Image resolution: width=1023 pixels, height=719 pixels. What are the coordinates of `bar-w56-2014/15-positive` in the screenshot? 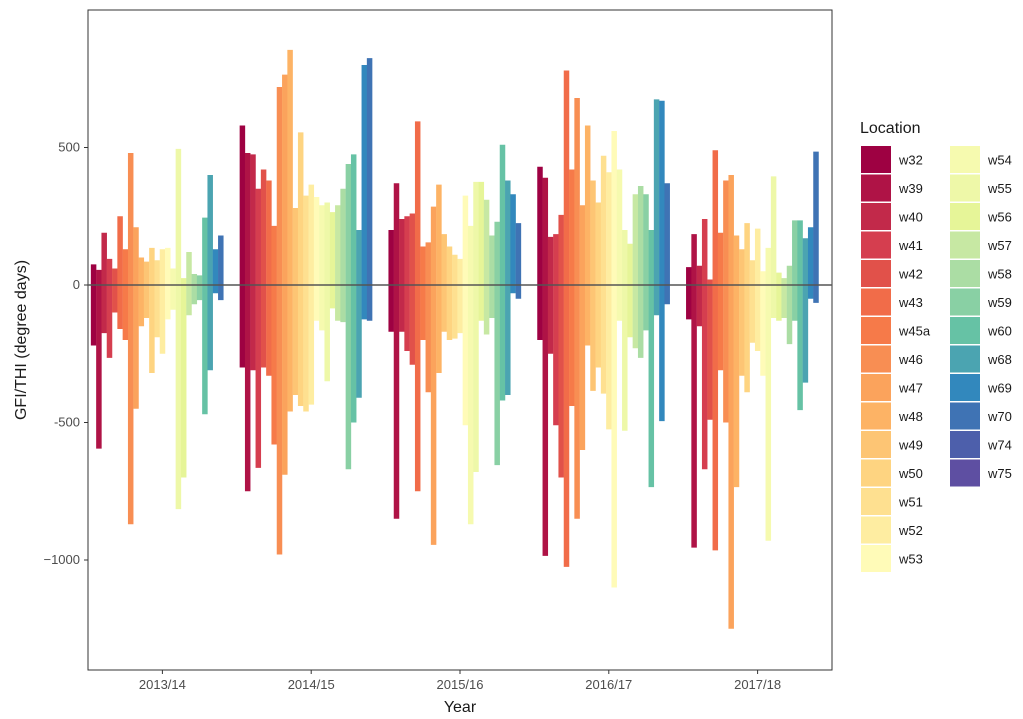 It's located at (332, 248).